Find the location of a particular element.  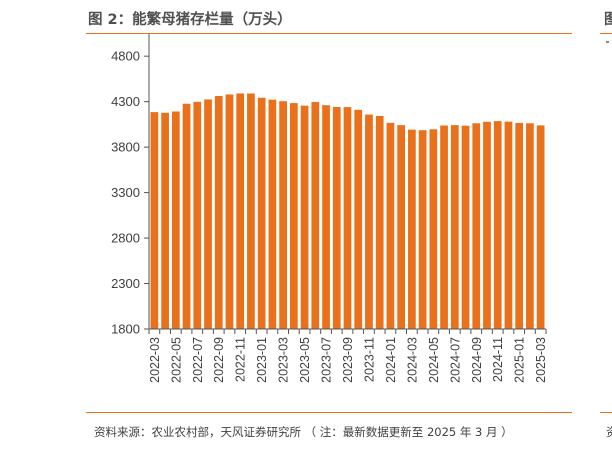

x-tick-label: 2023-05 is located at coordinates (305, 360).